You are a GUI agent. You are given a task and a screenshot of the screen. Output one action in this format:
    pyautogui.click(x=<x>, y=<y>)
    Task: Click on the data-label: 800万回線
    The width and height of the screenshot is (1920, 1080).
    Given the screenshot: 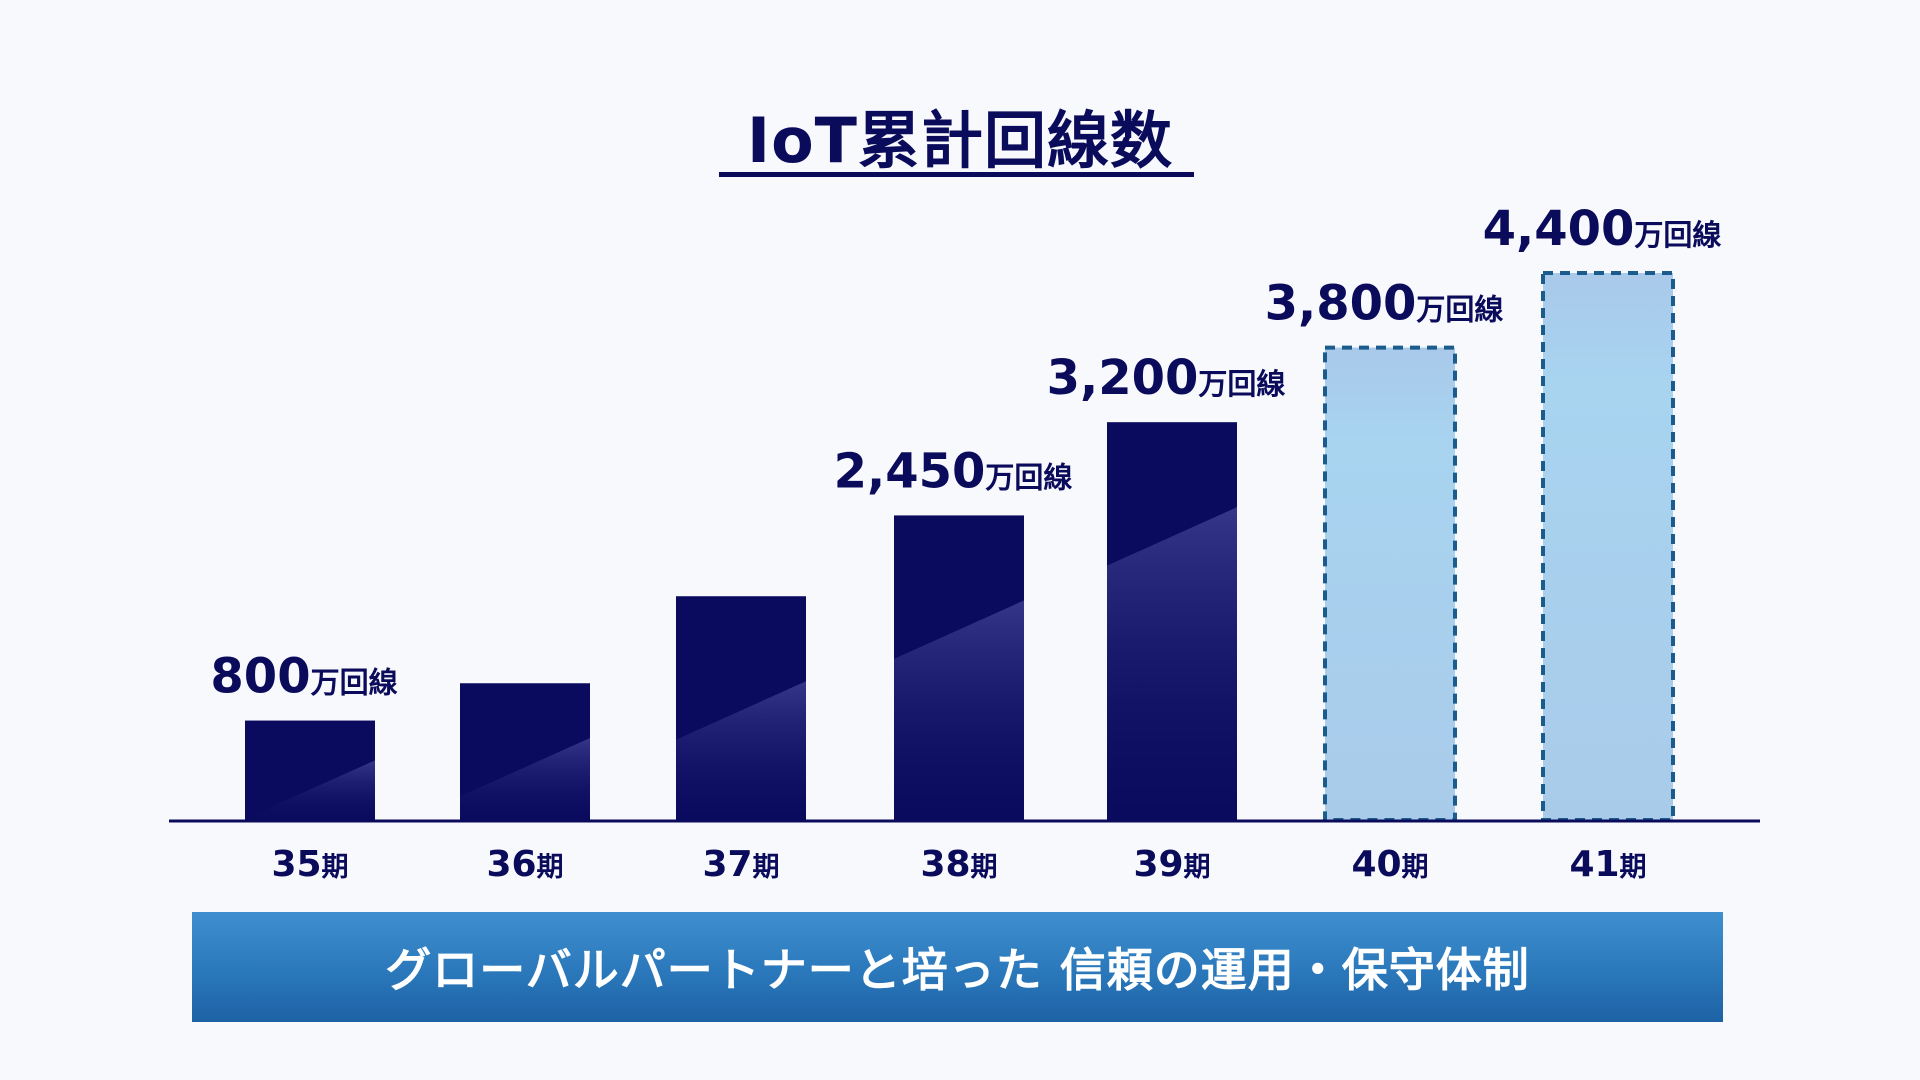 What is the action you would take?
    pyautogui.click(x=303, y=677)
    